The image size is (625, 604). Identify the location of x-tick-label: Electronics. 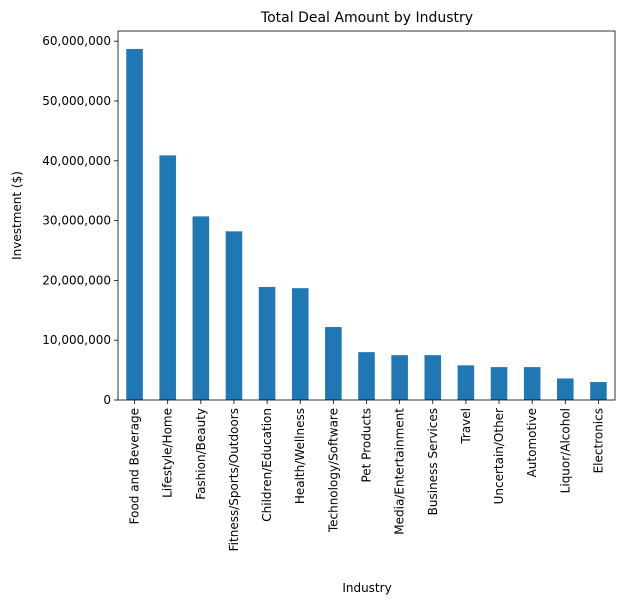
(598, 440).